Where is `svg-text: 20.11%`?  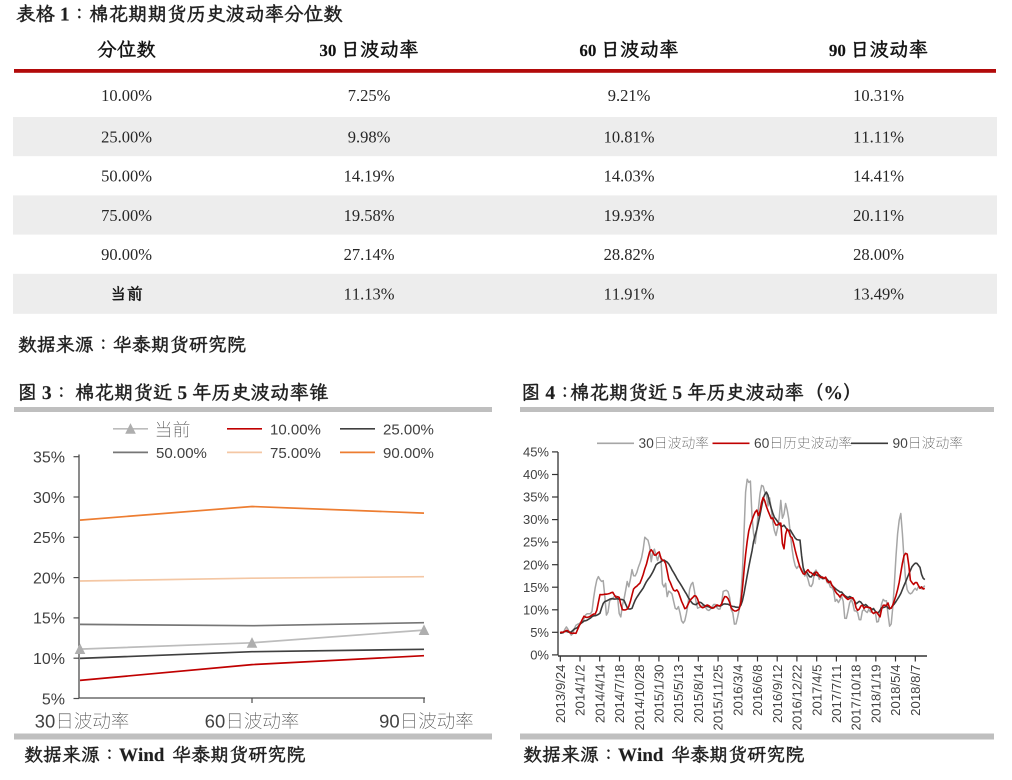
svg-text: 20.11% is located at coordinates (878, 215).